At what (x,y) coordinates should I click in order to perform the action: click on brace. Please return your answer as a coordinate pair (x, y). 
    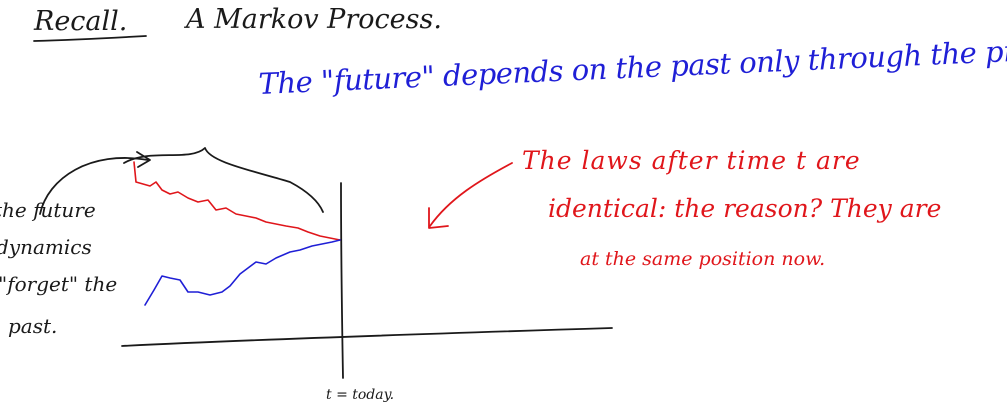
    Looking at the image, I should click on (223, 180).